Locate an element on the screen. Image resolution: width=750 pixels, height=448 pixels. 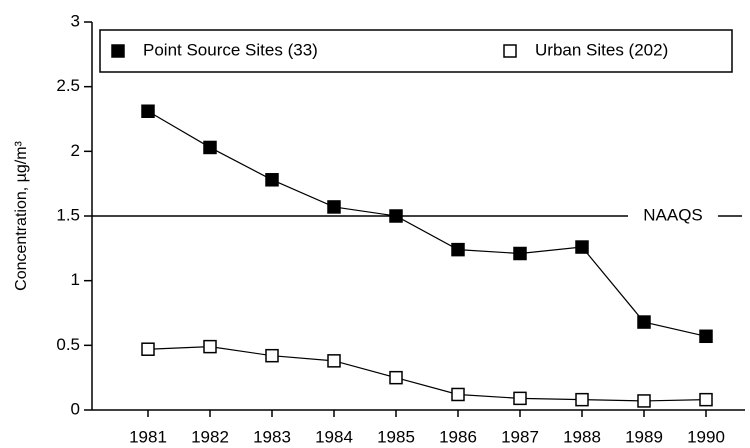
y-tick-label: 2 is located at coordinates (75, 150).